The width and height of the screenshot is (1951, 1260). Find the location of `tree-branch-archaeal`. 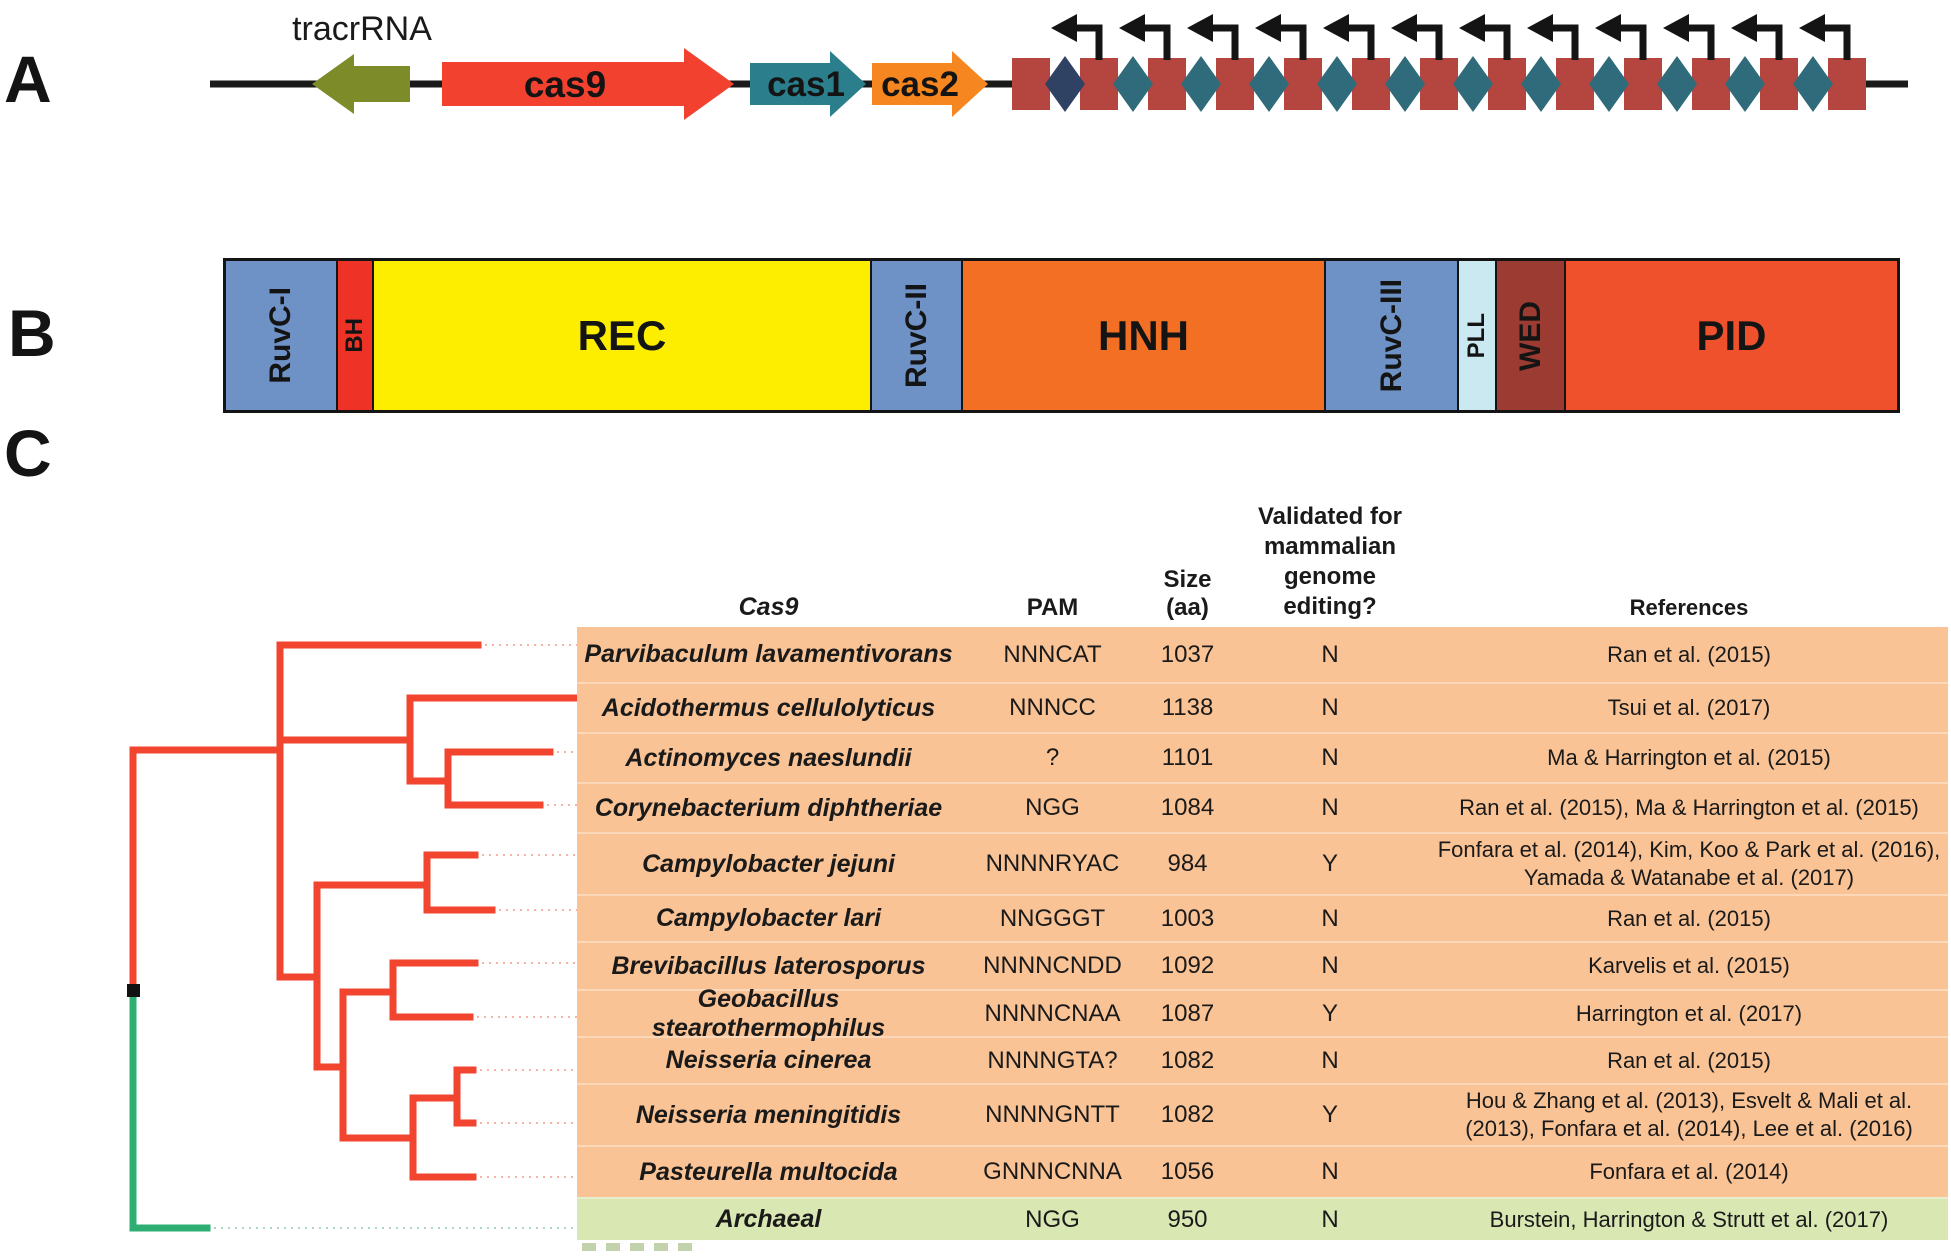

tree-branch-archaeal is located at coordinates (170, 1109).